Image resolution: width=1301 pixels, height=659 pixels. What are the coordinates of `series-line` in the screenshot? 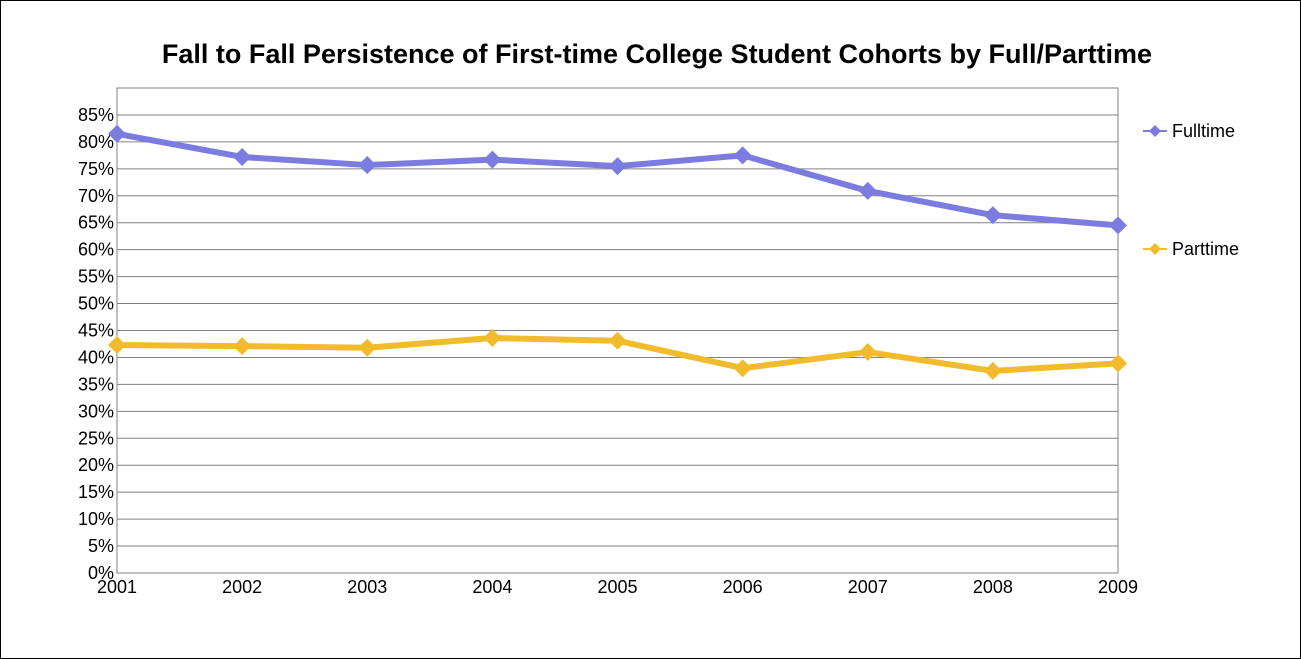 It's located at (617, 179).